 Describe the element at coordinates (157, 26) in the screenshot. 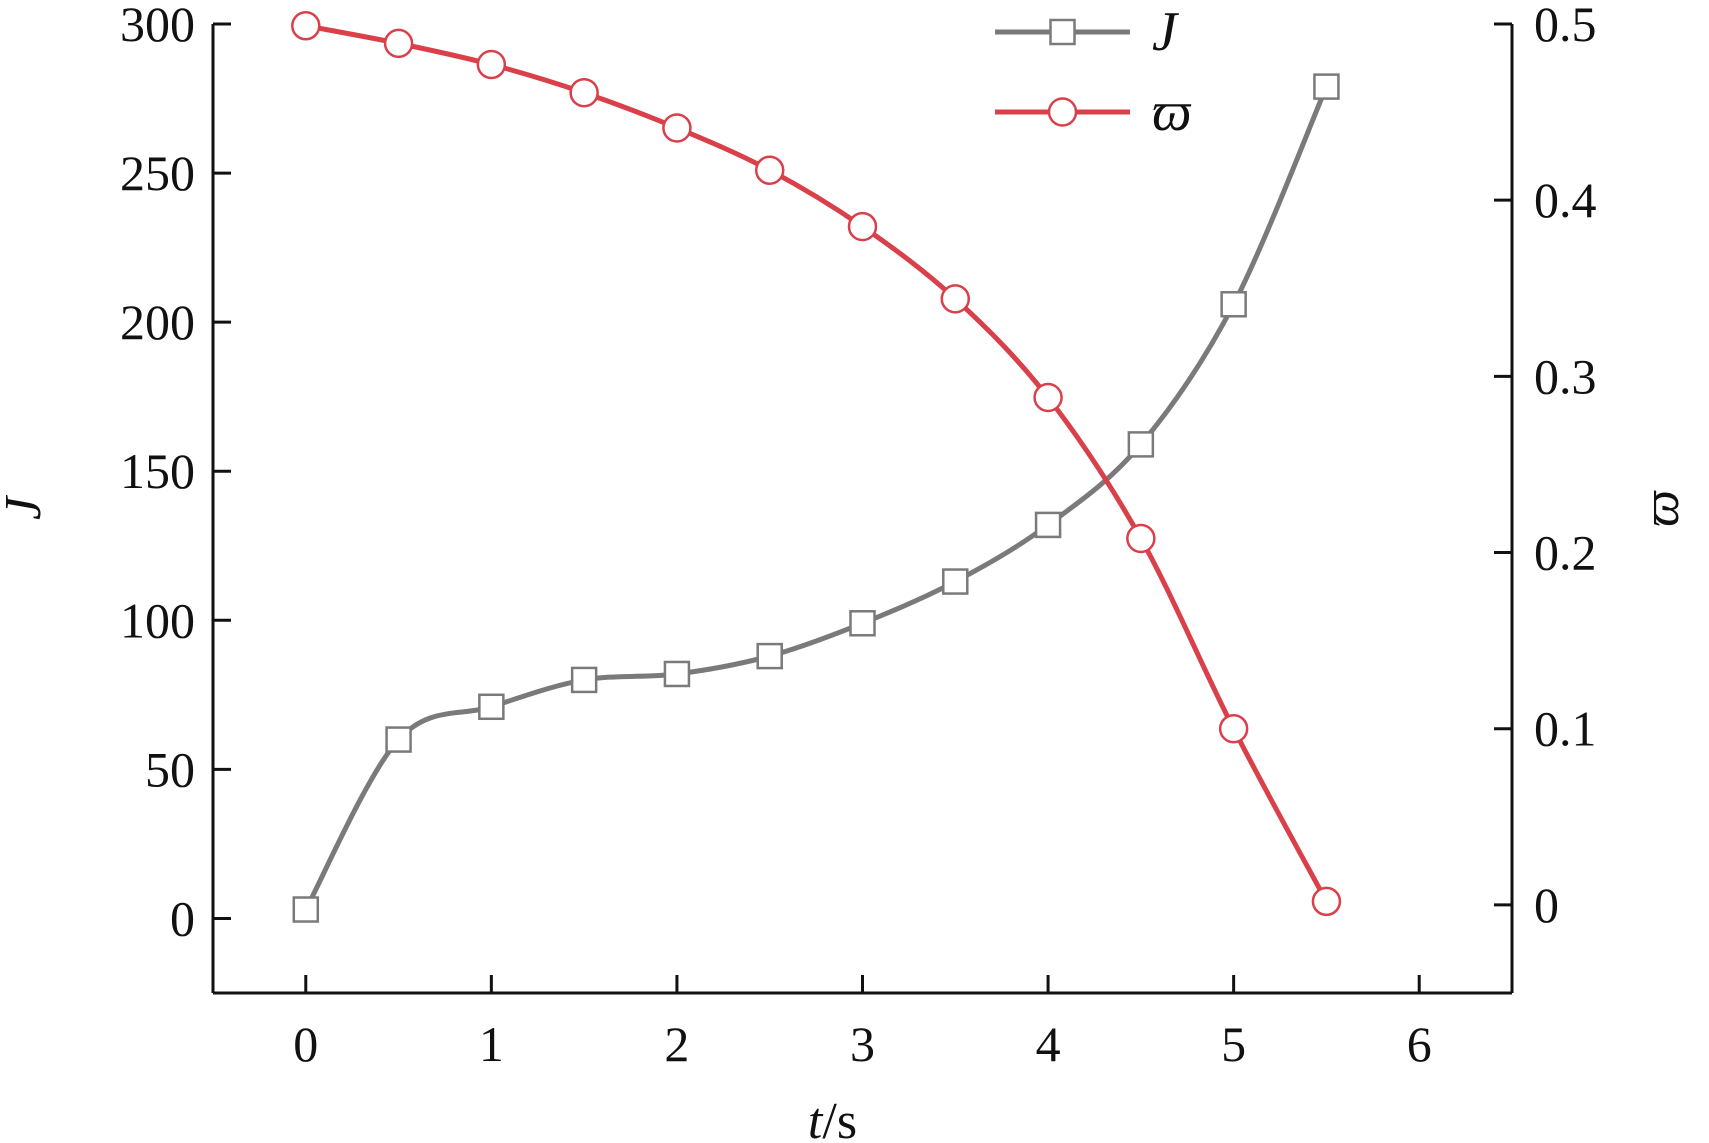

I see `y-left-tick-label: 300` at that location.